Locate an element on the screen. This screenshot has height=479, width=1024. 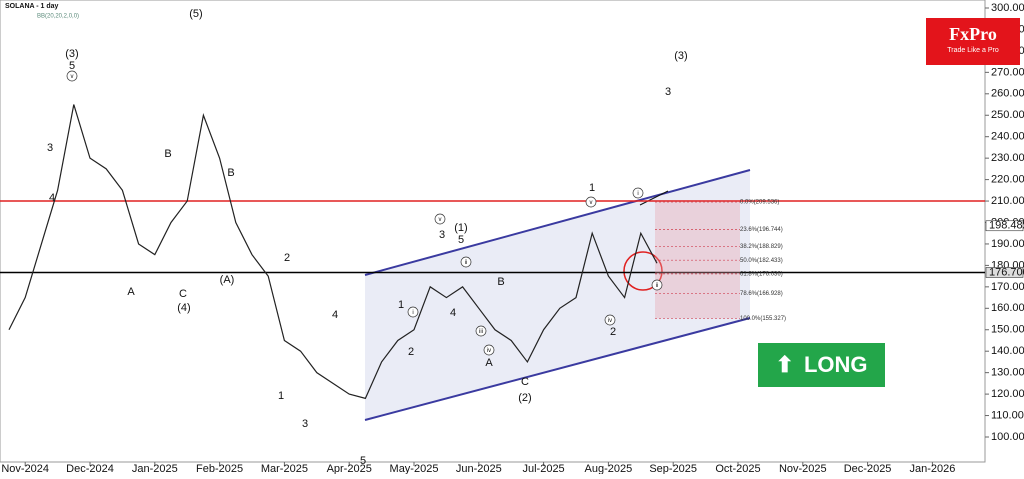
y-tick-label: 140.000 is located at coordinates (1007, 351).